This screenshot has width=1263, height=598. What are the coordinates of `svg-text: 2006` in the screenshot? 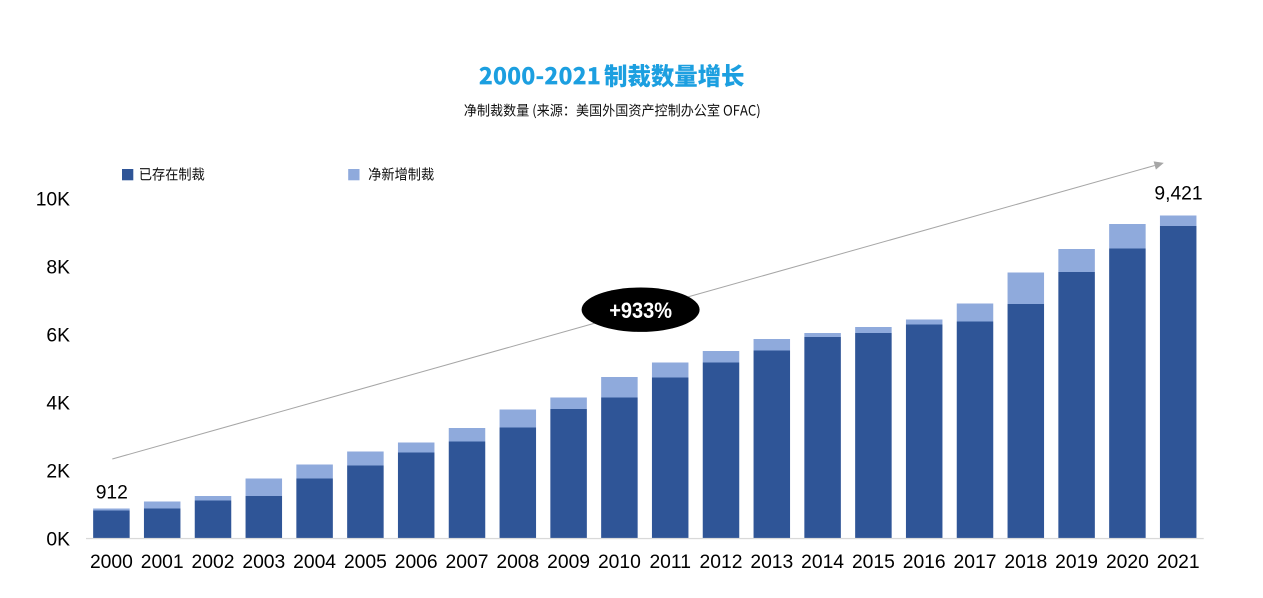 It's located at (416, 562).